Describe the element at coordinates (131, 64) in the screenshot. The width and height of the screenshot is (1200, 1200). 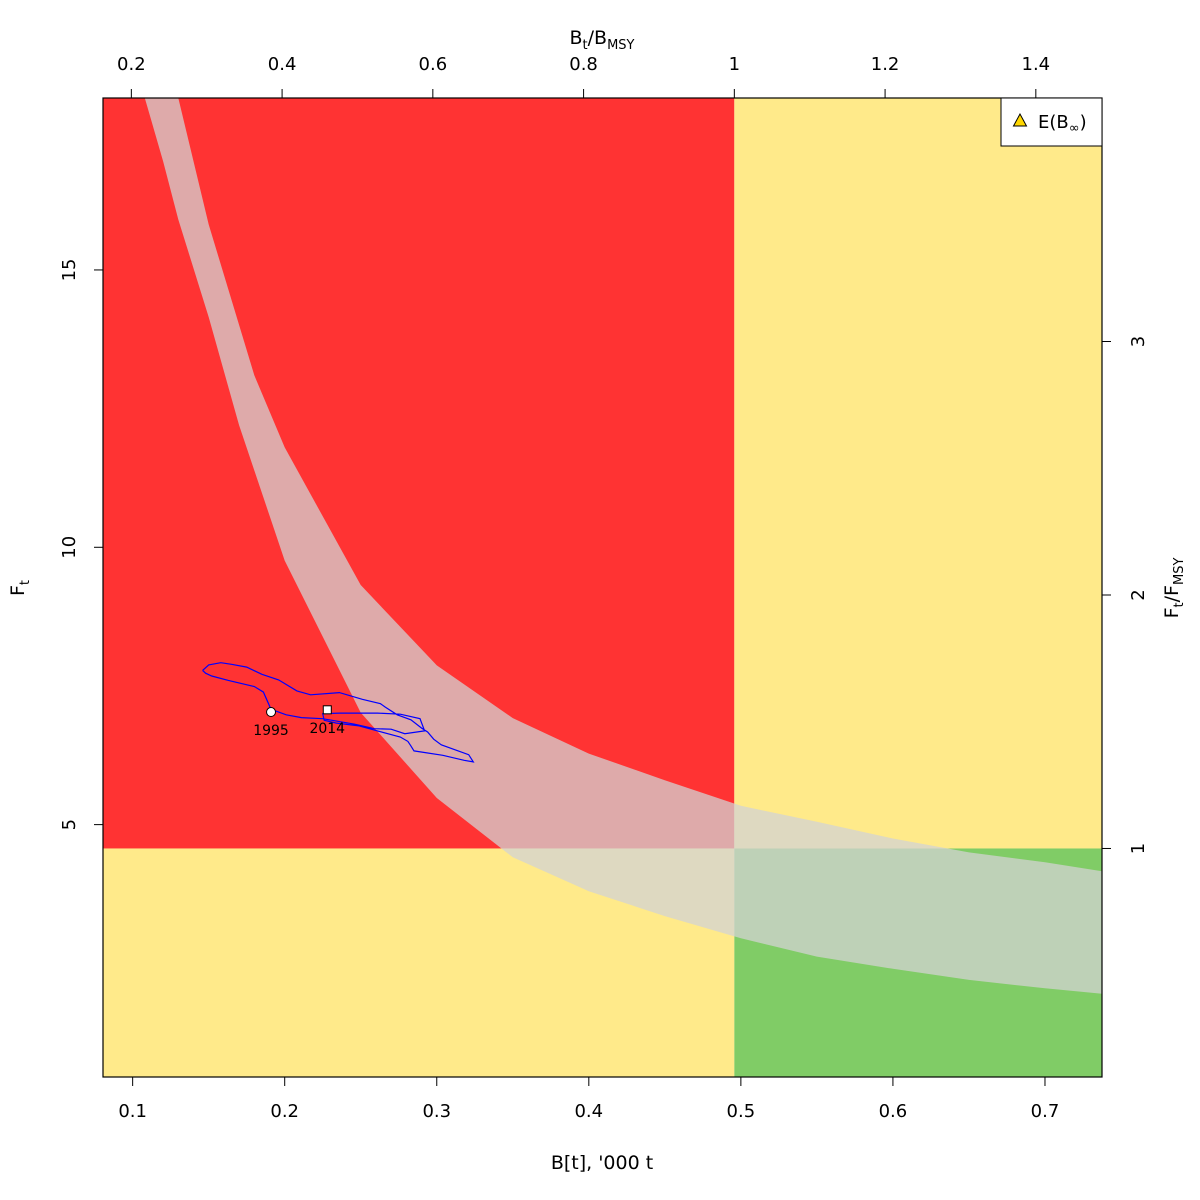
I see `top-tick-label: 0.2` at that location.